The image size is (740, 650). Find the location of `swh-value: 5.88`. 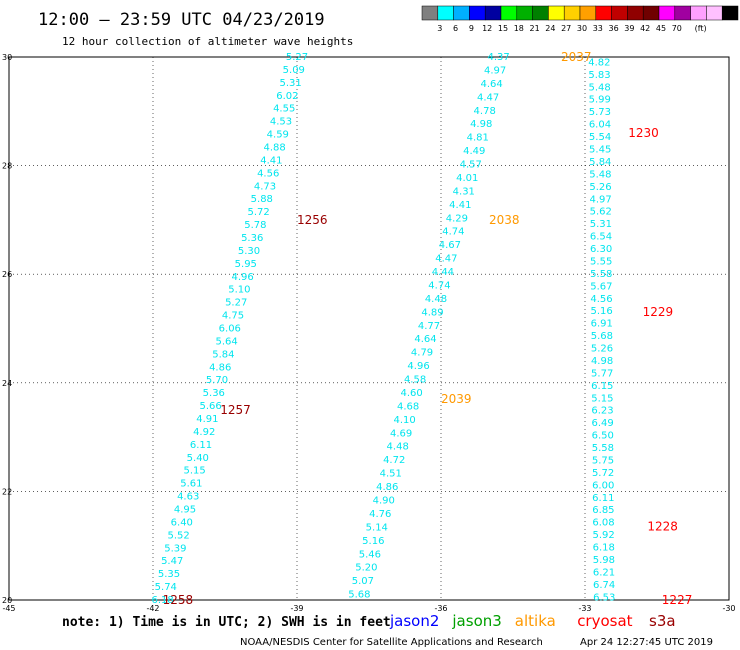

swh-value: 5.88 is located at coordinates (262, 199).